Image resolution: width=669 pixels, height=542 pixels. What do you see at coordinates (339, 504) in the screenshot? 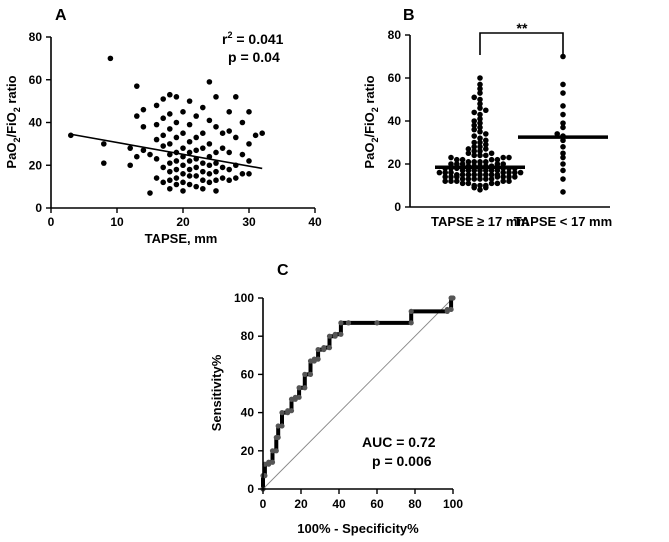
I see `panel-c-x-tick-label: 40` at bounding box center [339, 504].